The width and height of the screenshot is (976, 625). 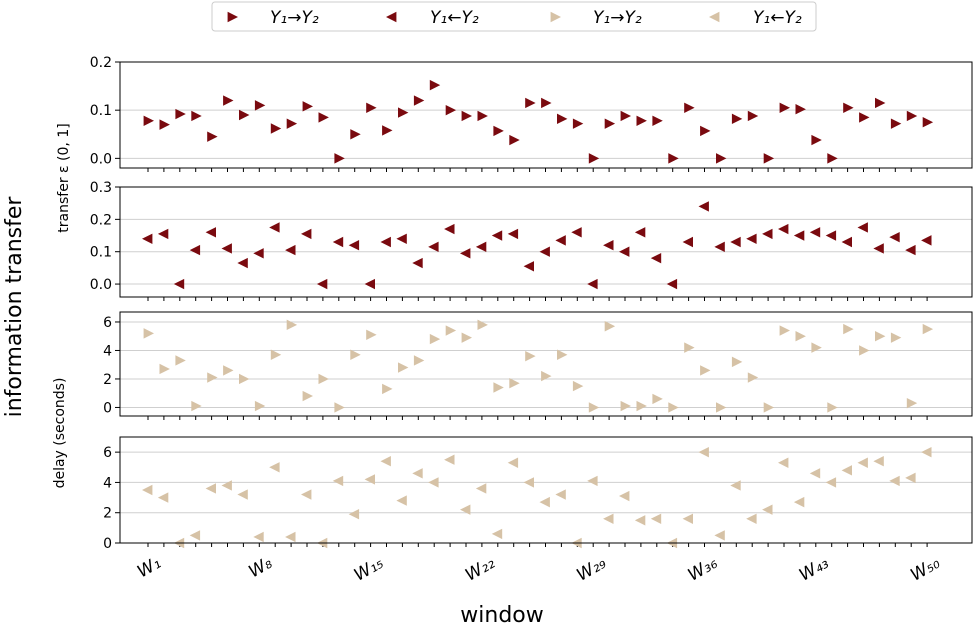 I want to click on y-tick-label: 0, so click(x=107, y=544).